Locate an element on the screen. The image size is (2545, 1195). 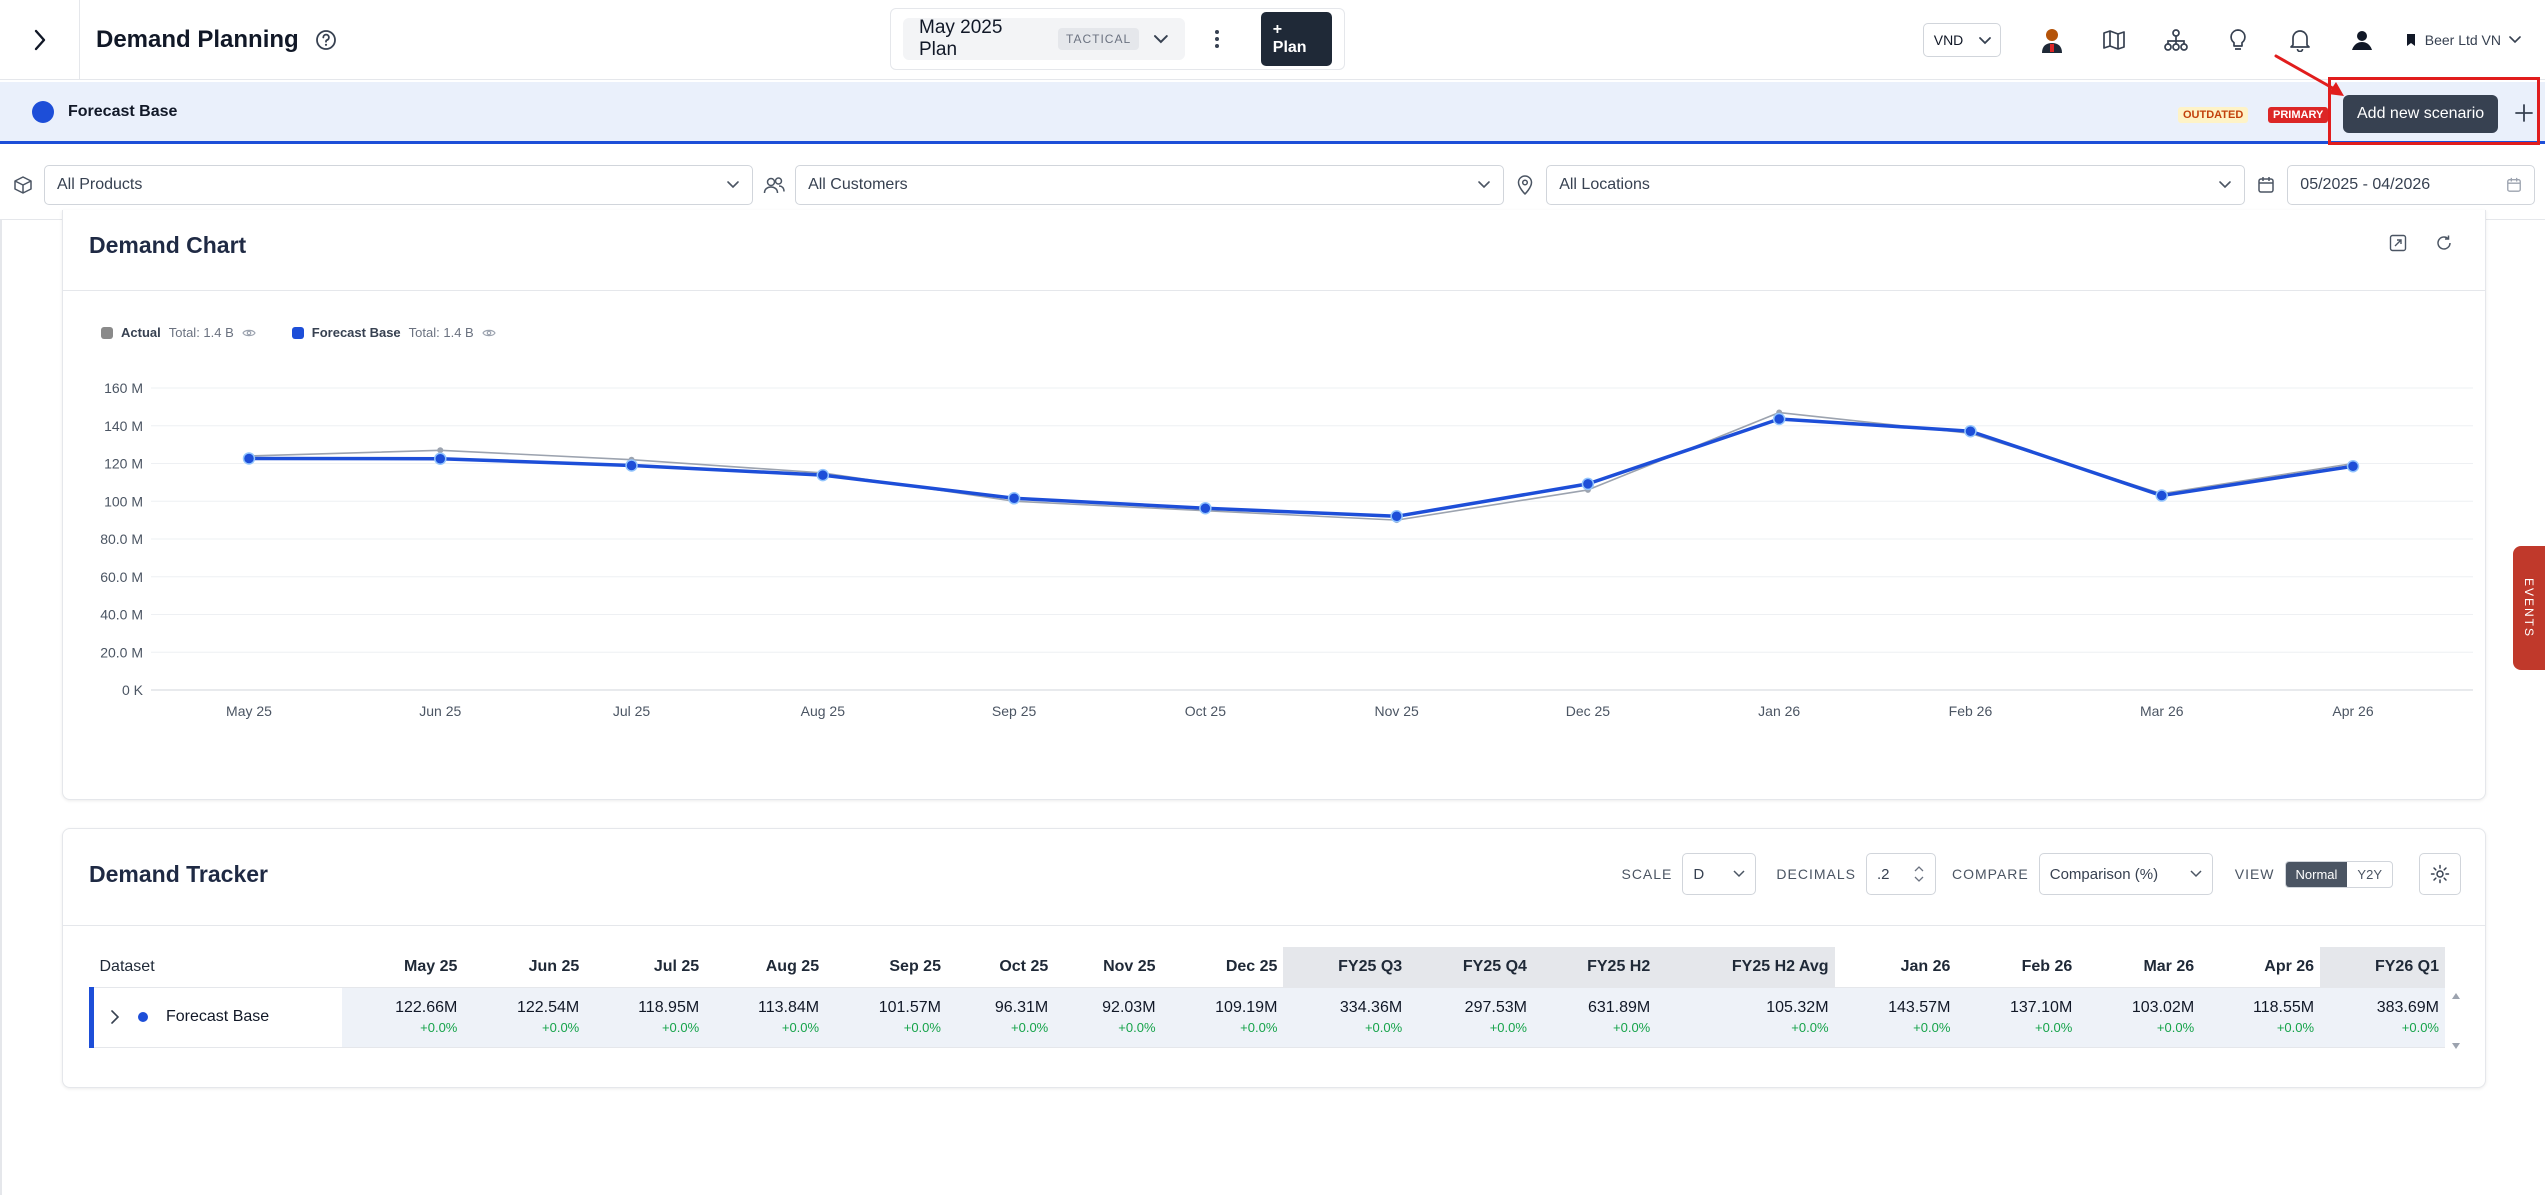
value-cell: 122.54M +0.0% is located at coordinates (524, 1017).